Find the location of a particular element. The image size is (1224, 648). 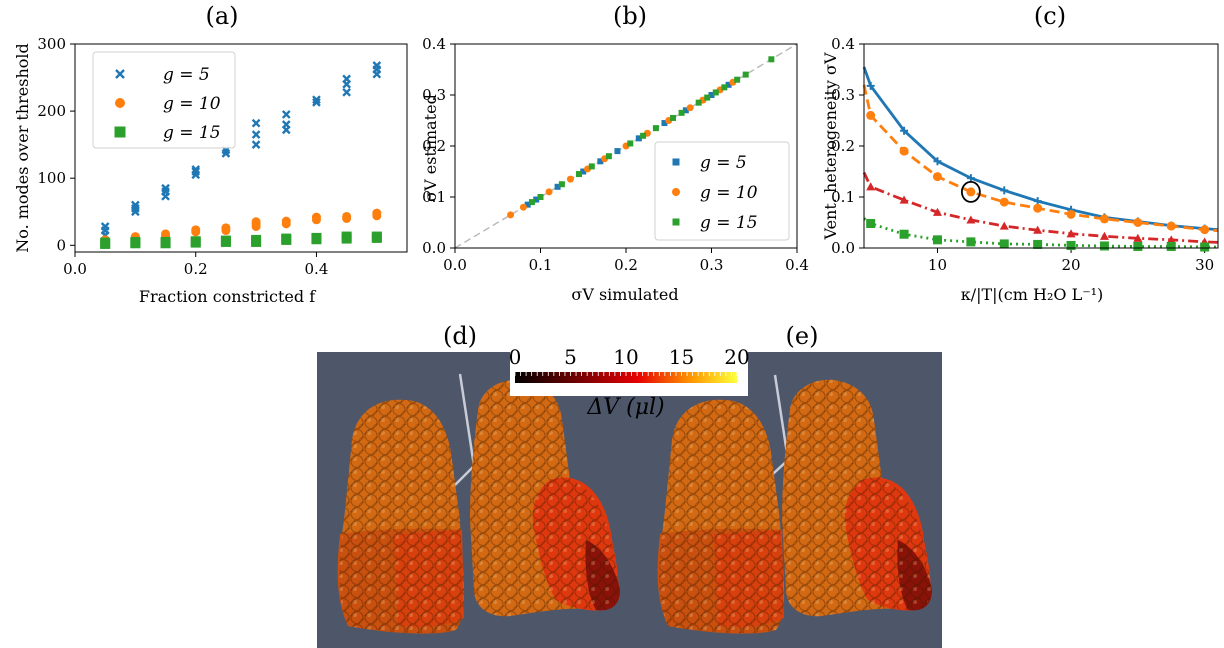

x-tick-label: 20 is located at coordinates (1071, 265).